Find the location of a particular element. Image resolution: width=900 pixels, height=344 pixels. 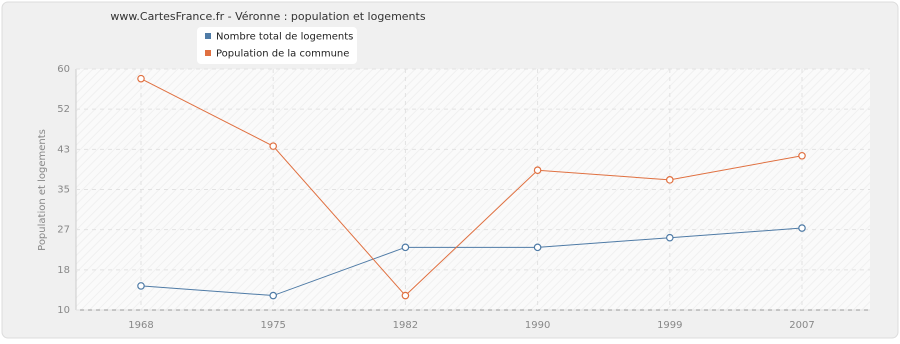

legend-label: Nombre total de logements is located at coordinates (284, 37).